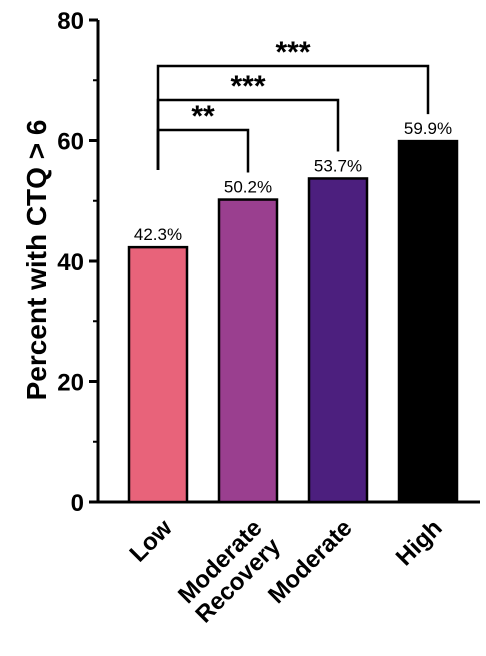  What do you see at coordinates (338, 165) in the screenshot?
I see `bar-value-label: 53.7%` at bounding box center [338, 165].